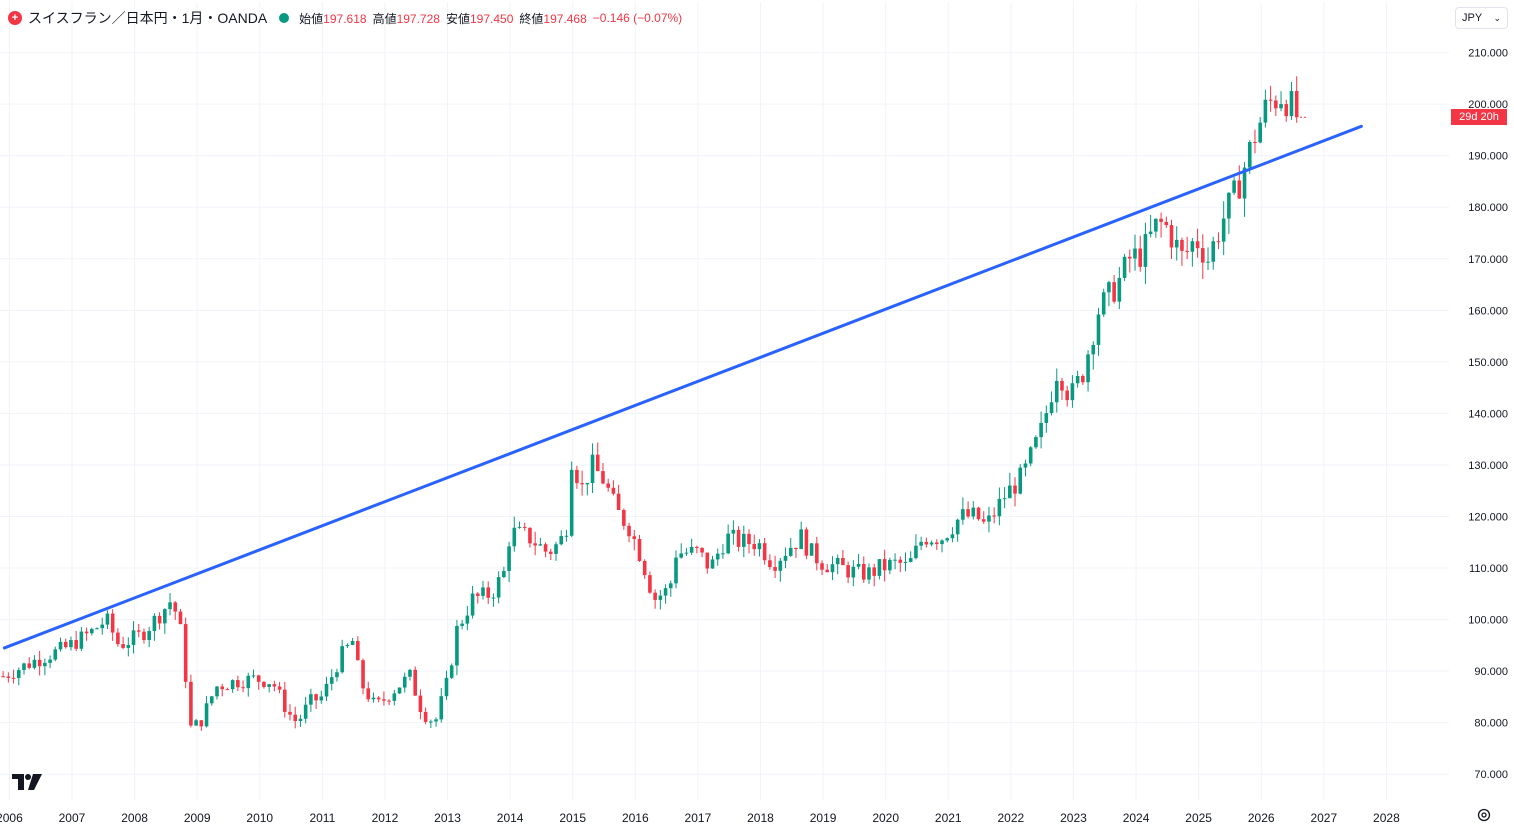 The width and height of the screenshot is (1514, 829). What do you see at coordinates (1481, 18) in the screenshot?
I see `currency-select: JPY ⌄` at bounding box center [1481, 18].